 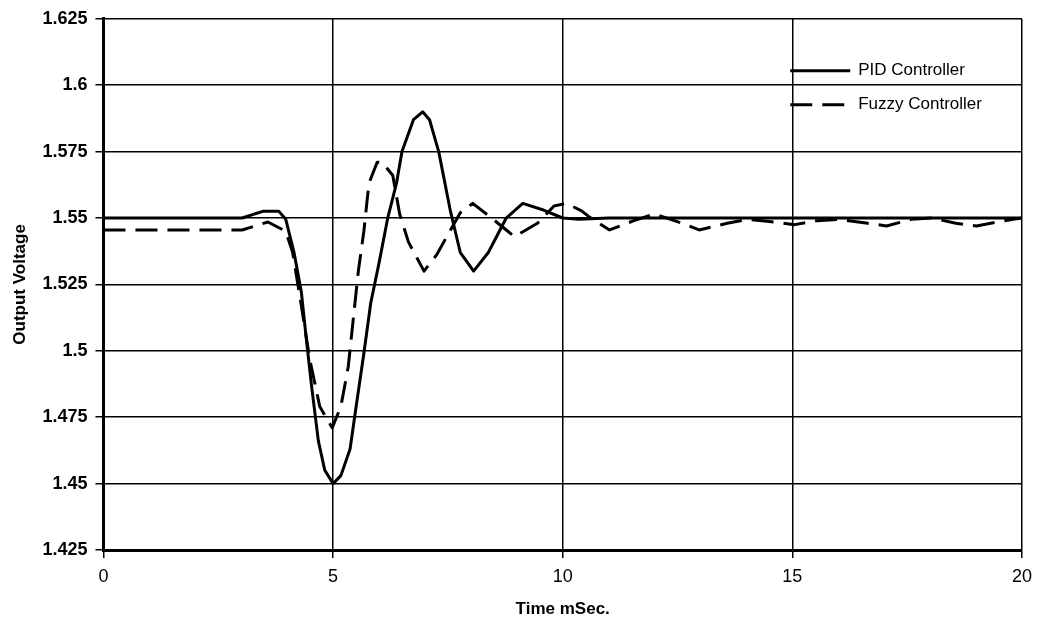 What do you see at coordinates (792, 575) in the screenshot?
I see `x-tick-label: 15` at bounding box center [792, 575].